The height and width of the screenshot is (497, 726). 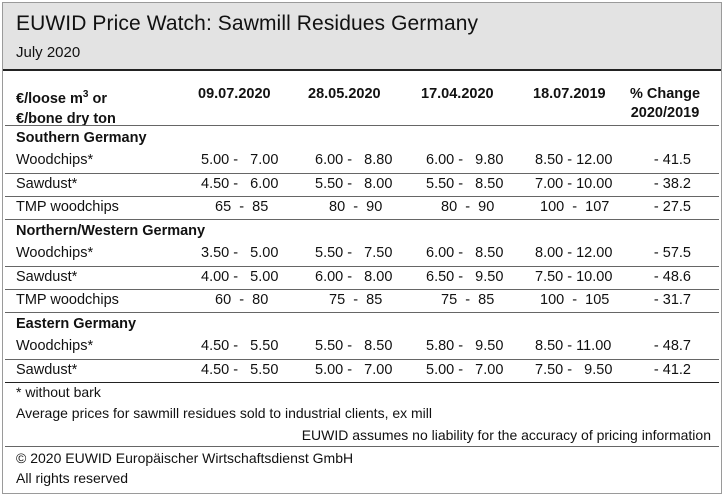 I want to click on price-cell: 4.00 - 5.00, so click(x=240, y=277).